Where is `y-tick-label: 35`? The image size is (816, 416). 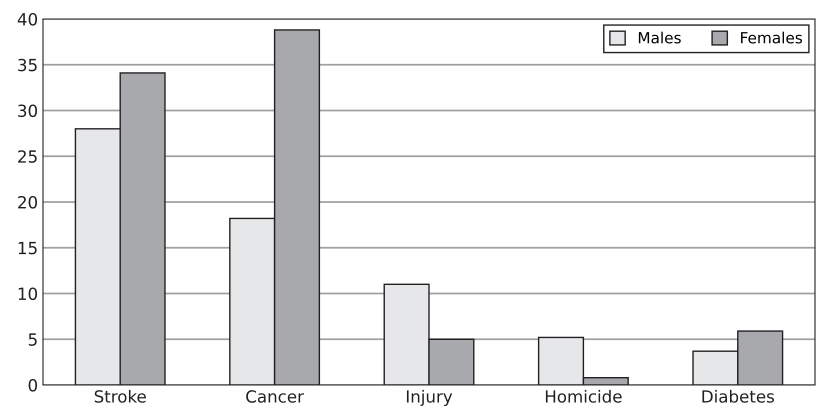 y-tick-label: 35 is located at coordinates (27, 65).